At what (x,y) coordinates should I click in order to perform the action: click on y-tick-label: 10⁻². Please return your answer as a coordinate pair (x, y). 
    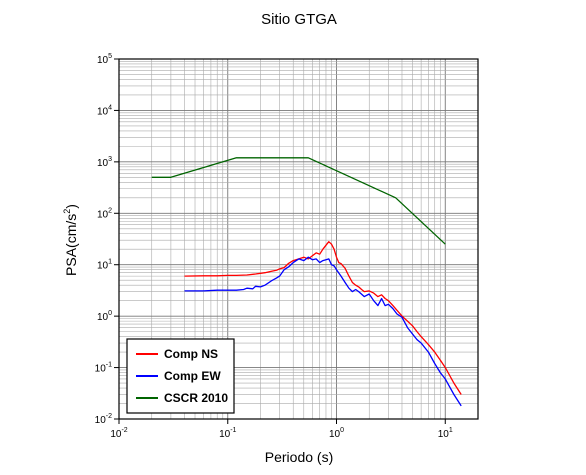
    Looking at the image, I should click on (103, 419).